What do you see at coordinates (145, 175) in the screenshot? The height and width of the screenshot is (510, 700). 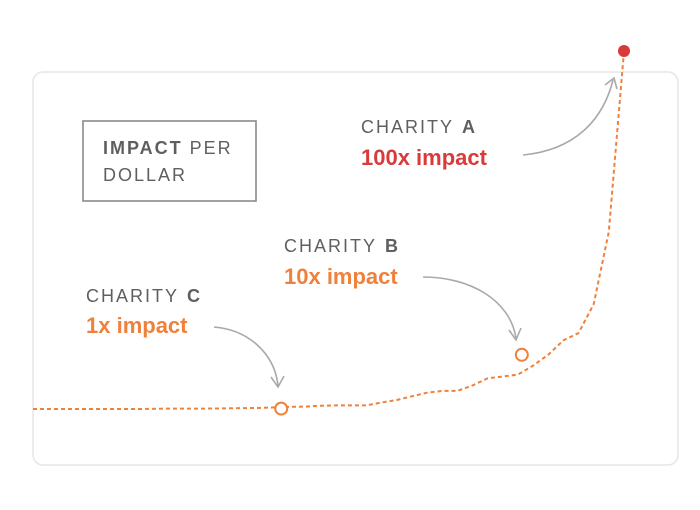 I see `chart-title-line2: DOLLAR` at bounding box center [145, 175].